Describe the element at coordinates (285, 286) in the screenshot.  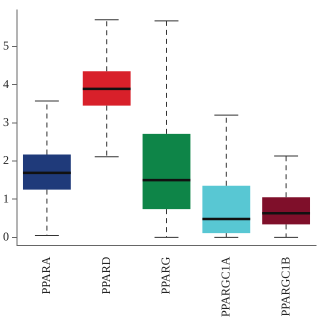
I see `x-tick-label: PPARGC1B` at that location.